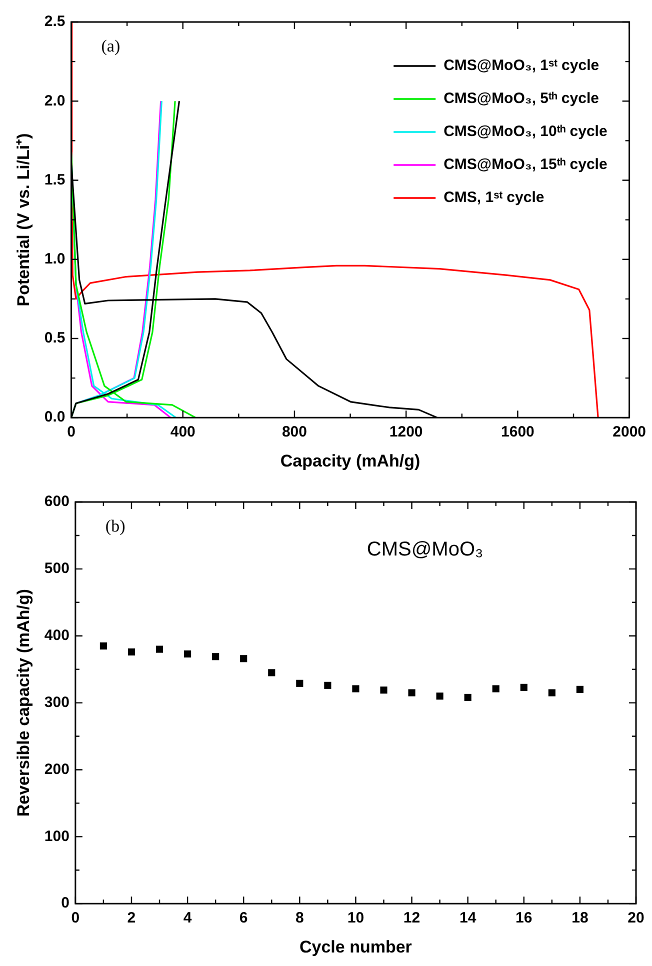 The width and height of the screenshot is (652, 966). Describe the element at coordinates (636, 918) in the screenshot. I see `x-tick-label: 20` at that location.